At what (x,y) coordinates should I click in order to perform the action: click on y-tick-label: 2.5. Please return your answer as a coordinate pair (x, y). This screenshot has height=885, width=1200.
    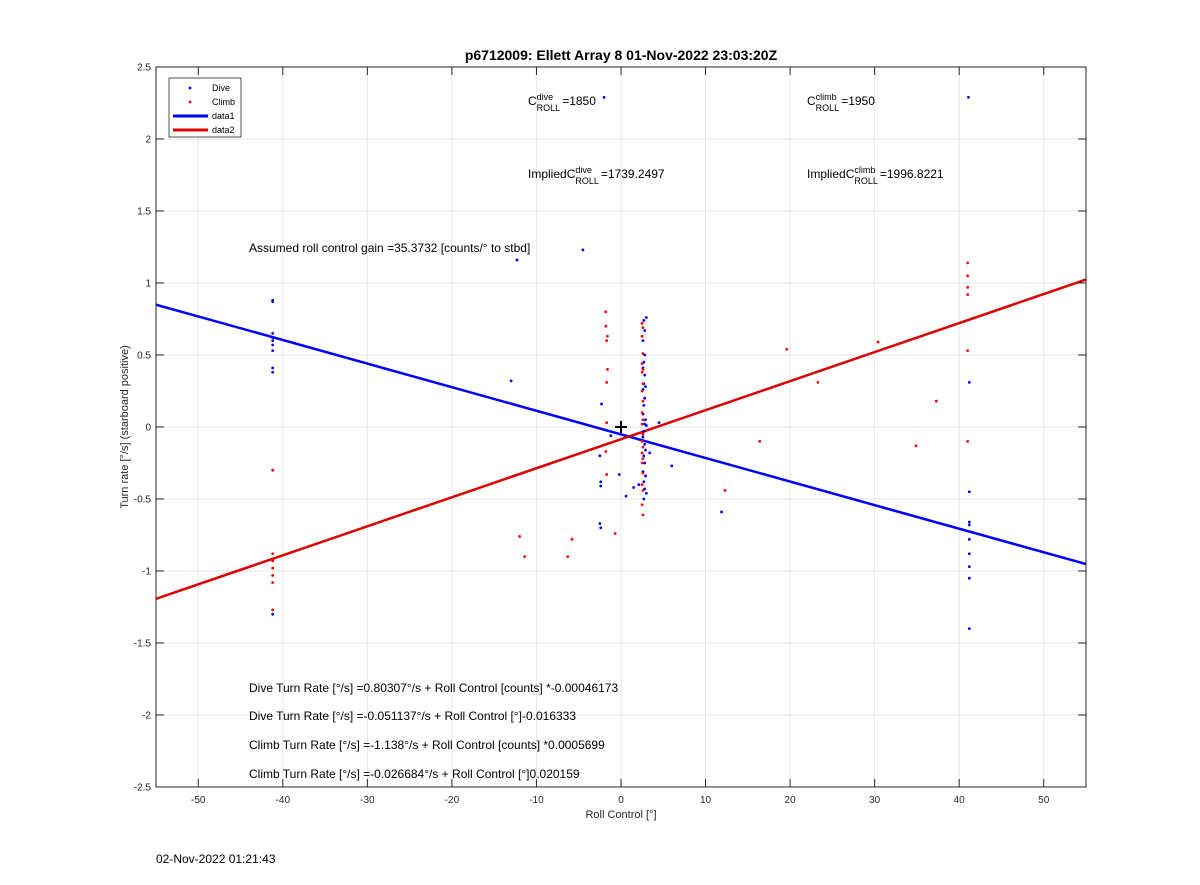
    Looking at the image, I should click on (144, 68).